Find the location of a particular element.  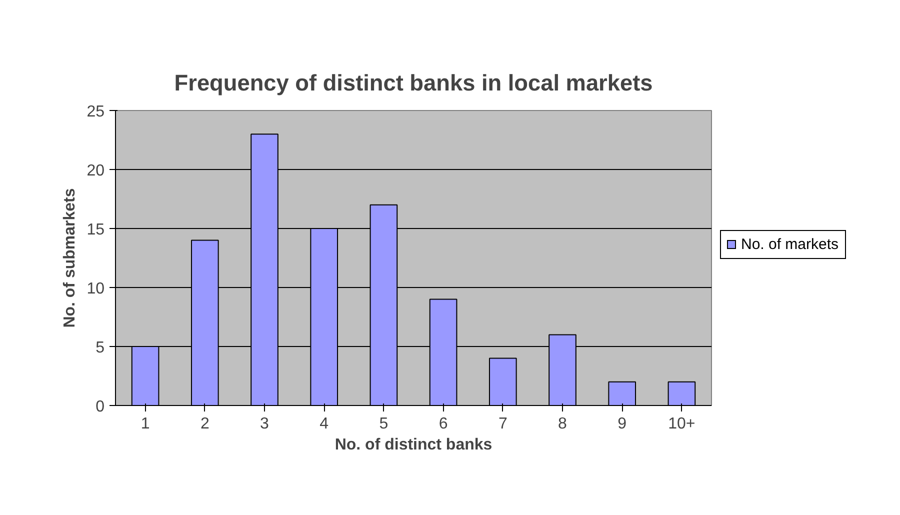

x-tick-label: 3 is located at coordinates (265, 424).